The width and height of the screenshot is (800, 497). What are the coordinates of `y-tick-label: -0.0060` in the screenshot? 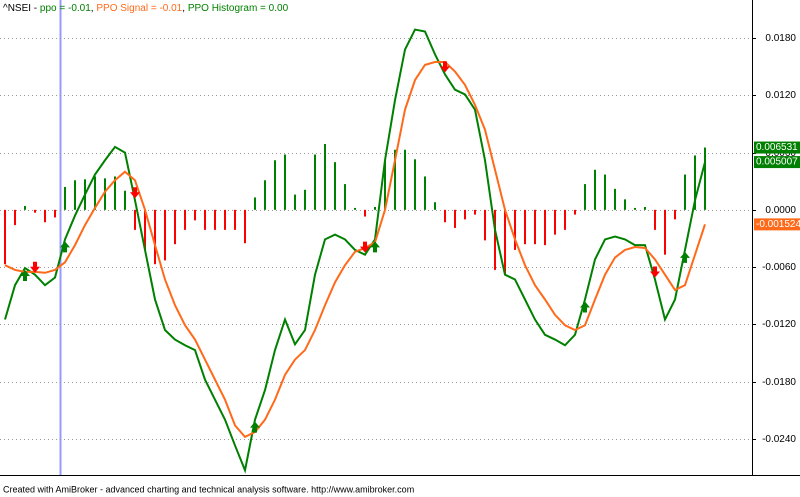 It's located at (779, 267).